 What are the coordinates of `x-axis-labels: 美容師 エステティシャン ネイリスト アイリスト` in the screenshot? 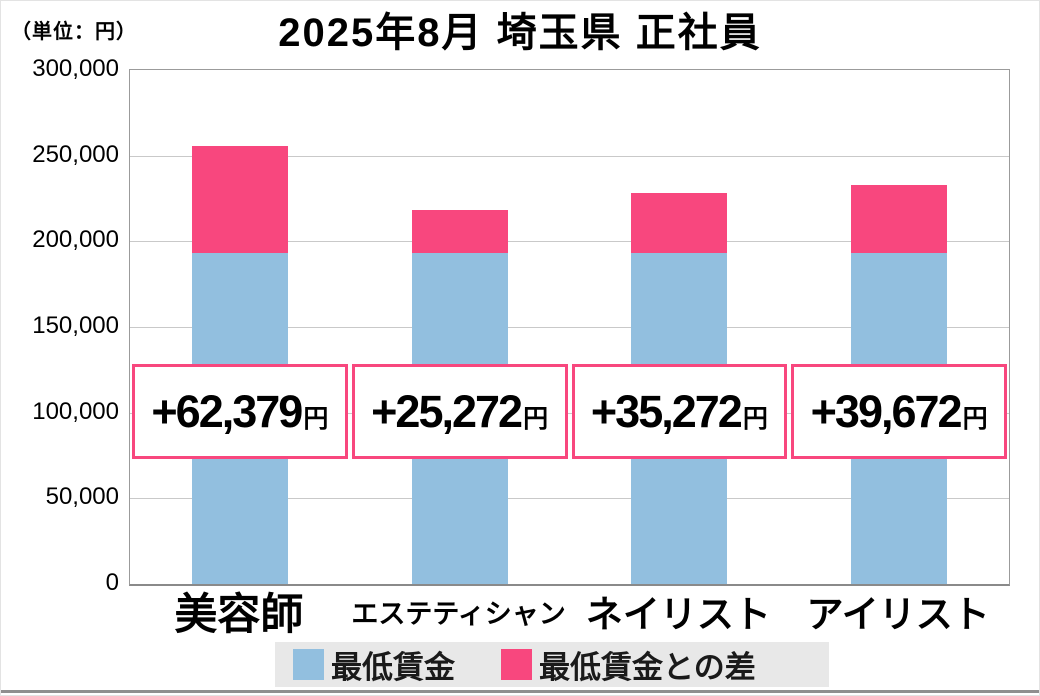 It's located at (568, 613).